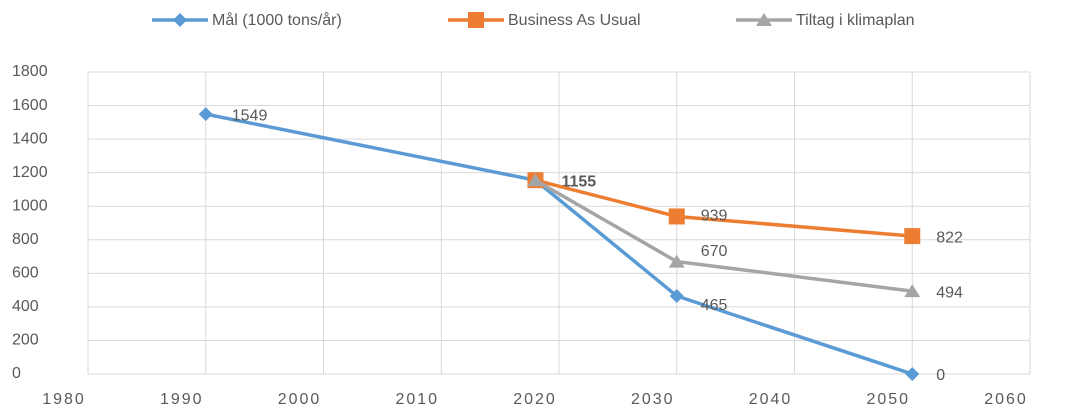  What do you see at coordinates (417, 399) in the screenshot?
I see `x-tick-label: 2010` at bounding box center [417, 399].